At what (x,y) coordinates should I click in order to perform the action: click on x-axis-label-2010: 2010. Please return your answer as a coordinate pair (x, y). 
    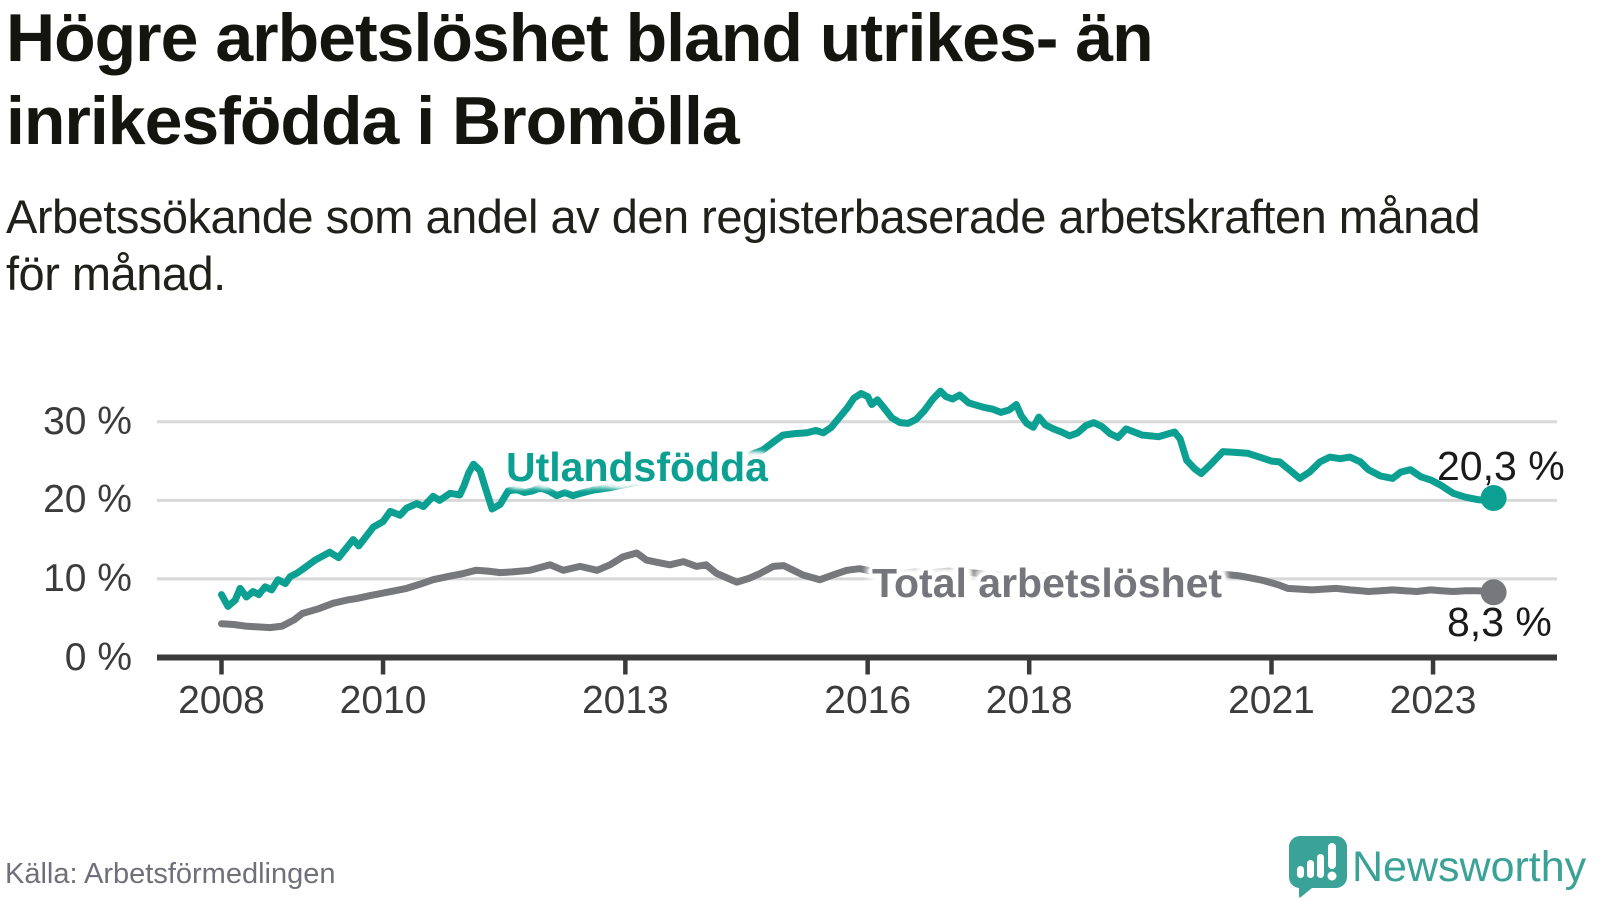
    Looking at the image, I should click on (383, 700).